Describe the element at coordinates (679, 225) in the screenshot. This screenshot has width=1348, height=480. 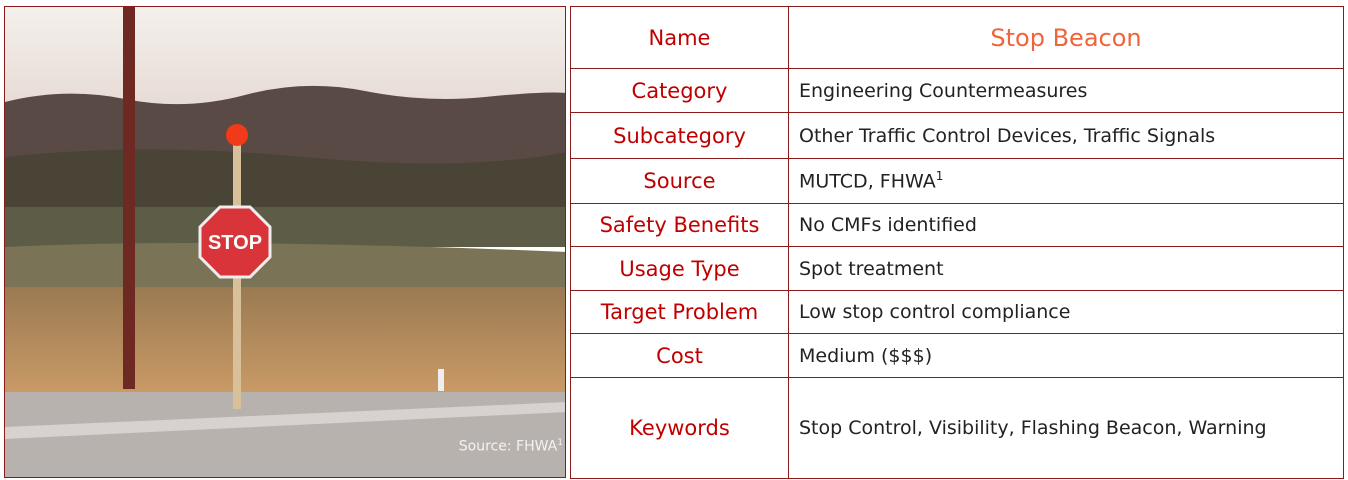
I see `row-label: Safety Benefits` at that location.